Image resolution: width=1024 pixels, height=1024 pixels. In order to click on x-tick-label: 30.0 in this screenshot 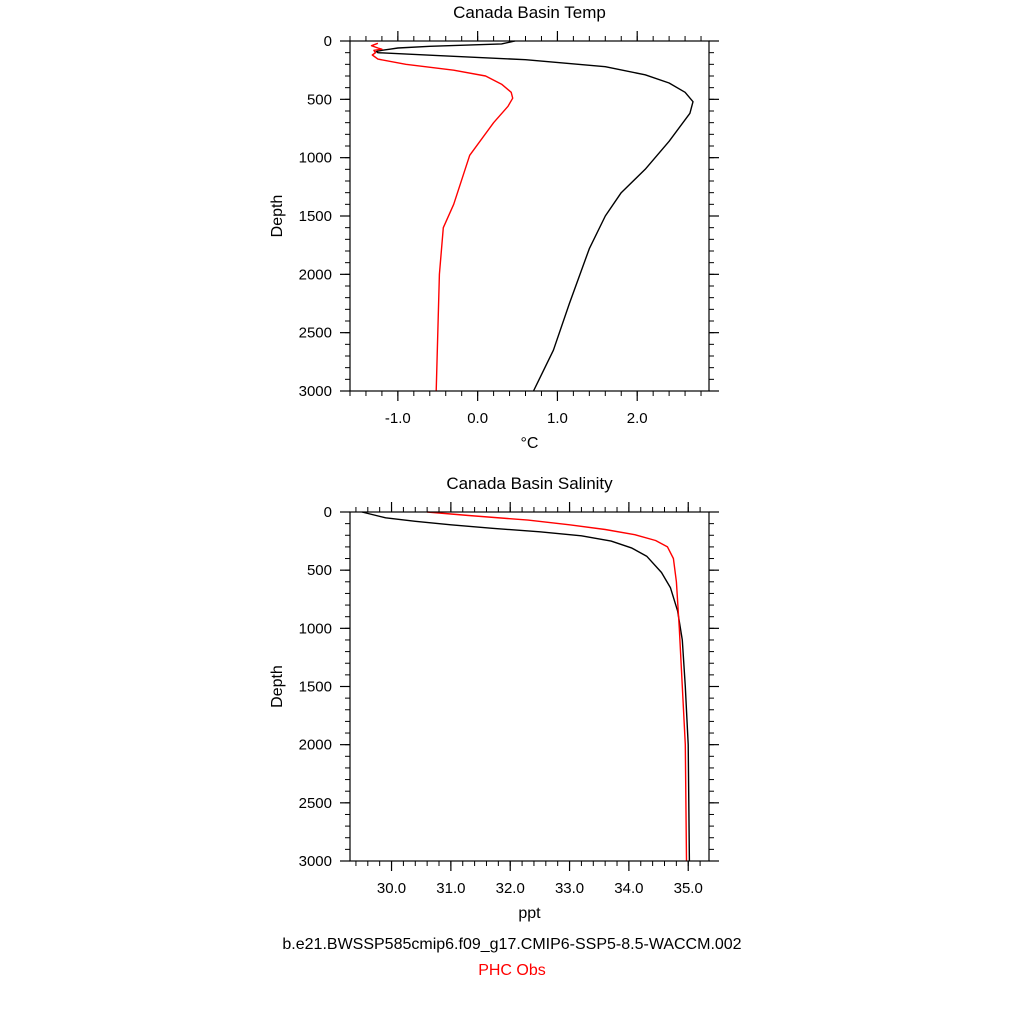, I will do `click(391, 888)`.